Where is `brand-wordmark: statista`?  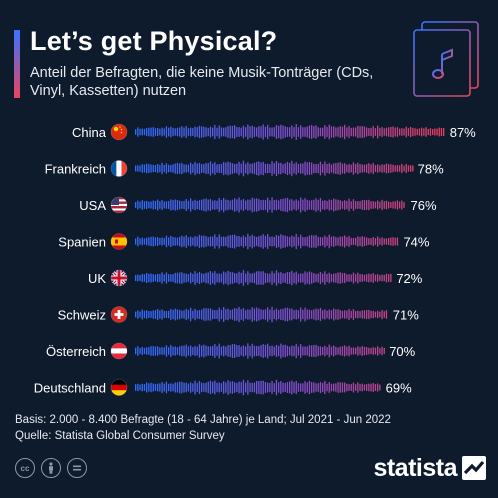
brand-wordmark: statista is located at coordinates (415, 467).